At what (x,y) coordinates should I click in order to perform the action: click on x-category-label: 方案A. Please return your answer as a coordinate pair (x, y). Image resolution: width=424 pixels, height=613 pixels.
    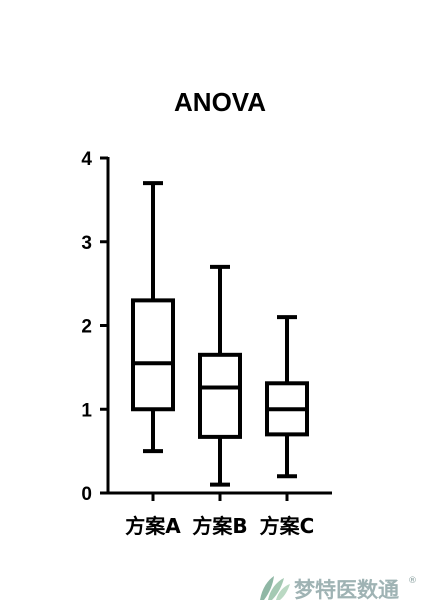
    Looking at the image, I should click on (153, 526).